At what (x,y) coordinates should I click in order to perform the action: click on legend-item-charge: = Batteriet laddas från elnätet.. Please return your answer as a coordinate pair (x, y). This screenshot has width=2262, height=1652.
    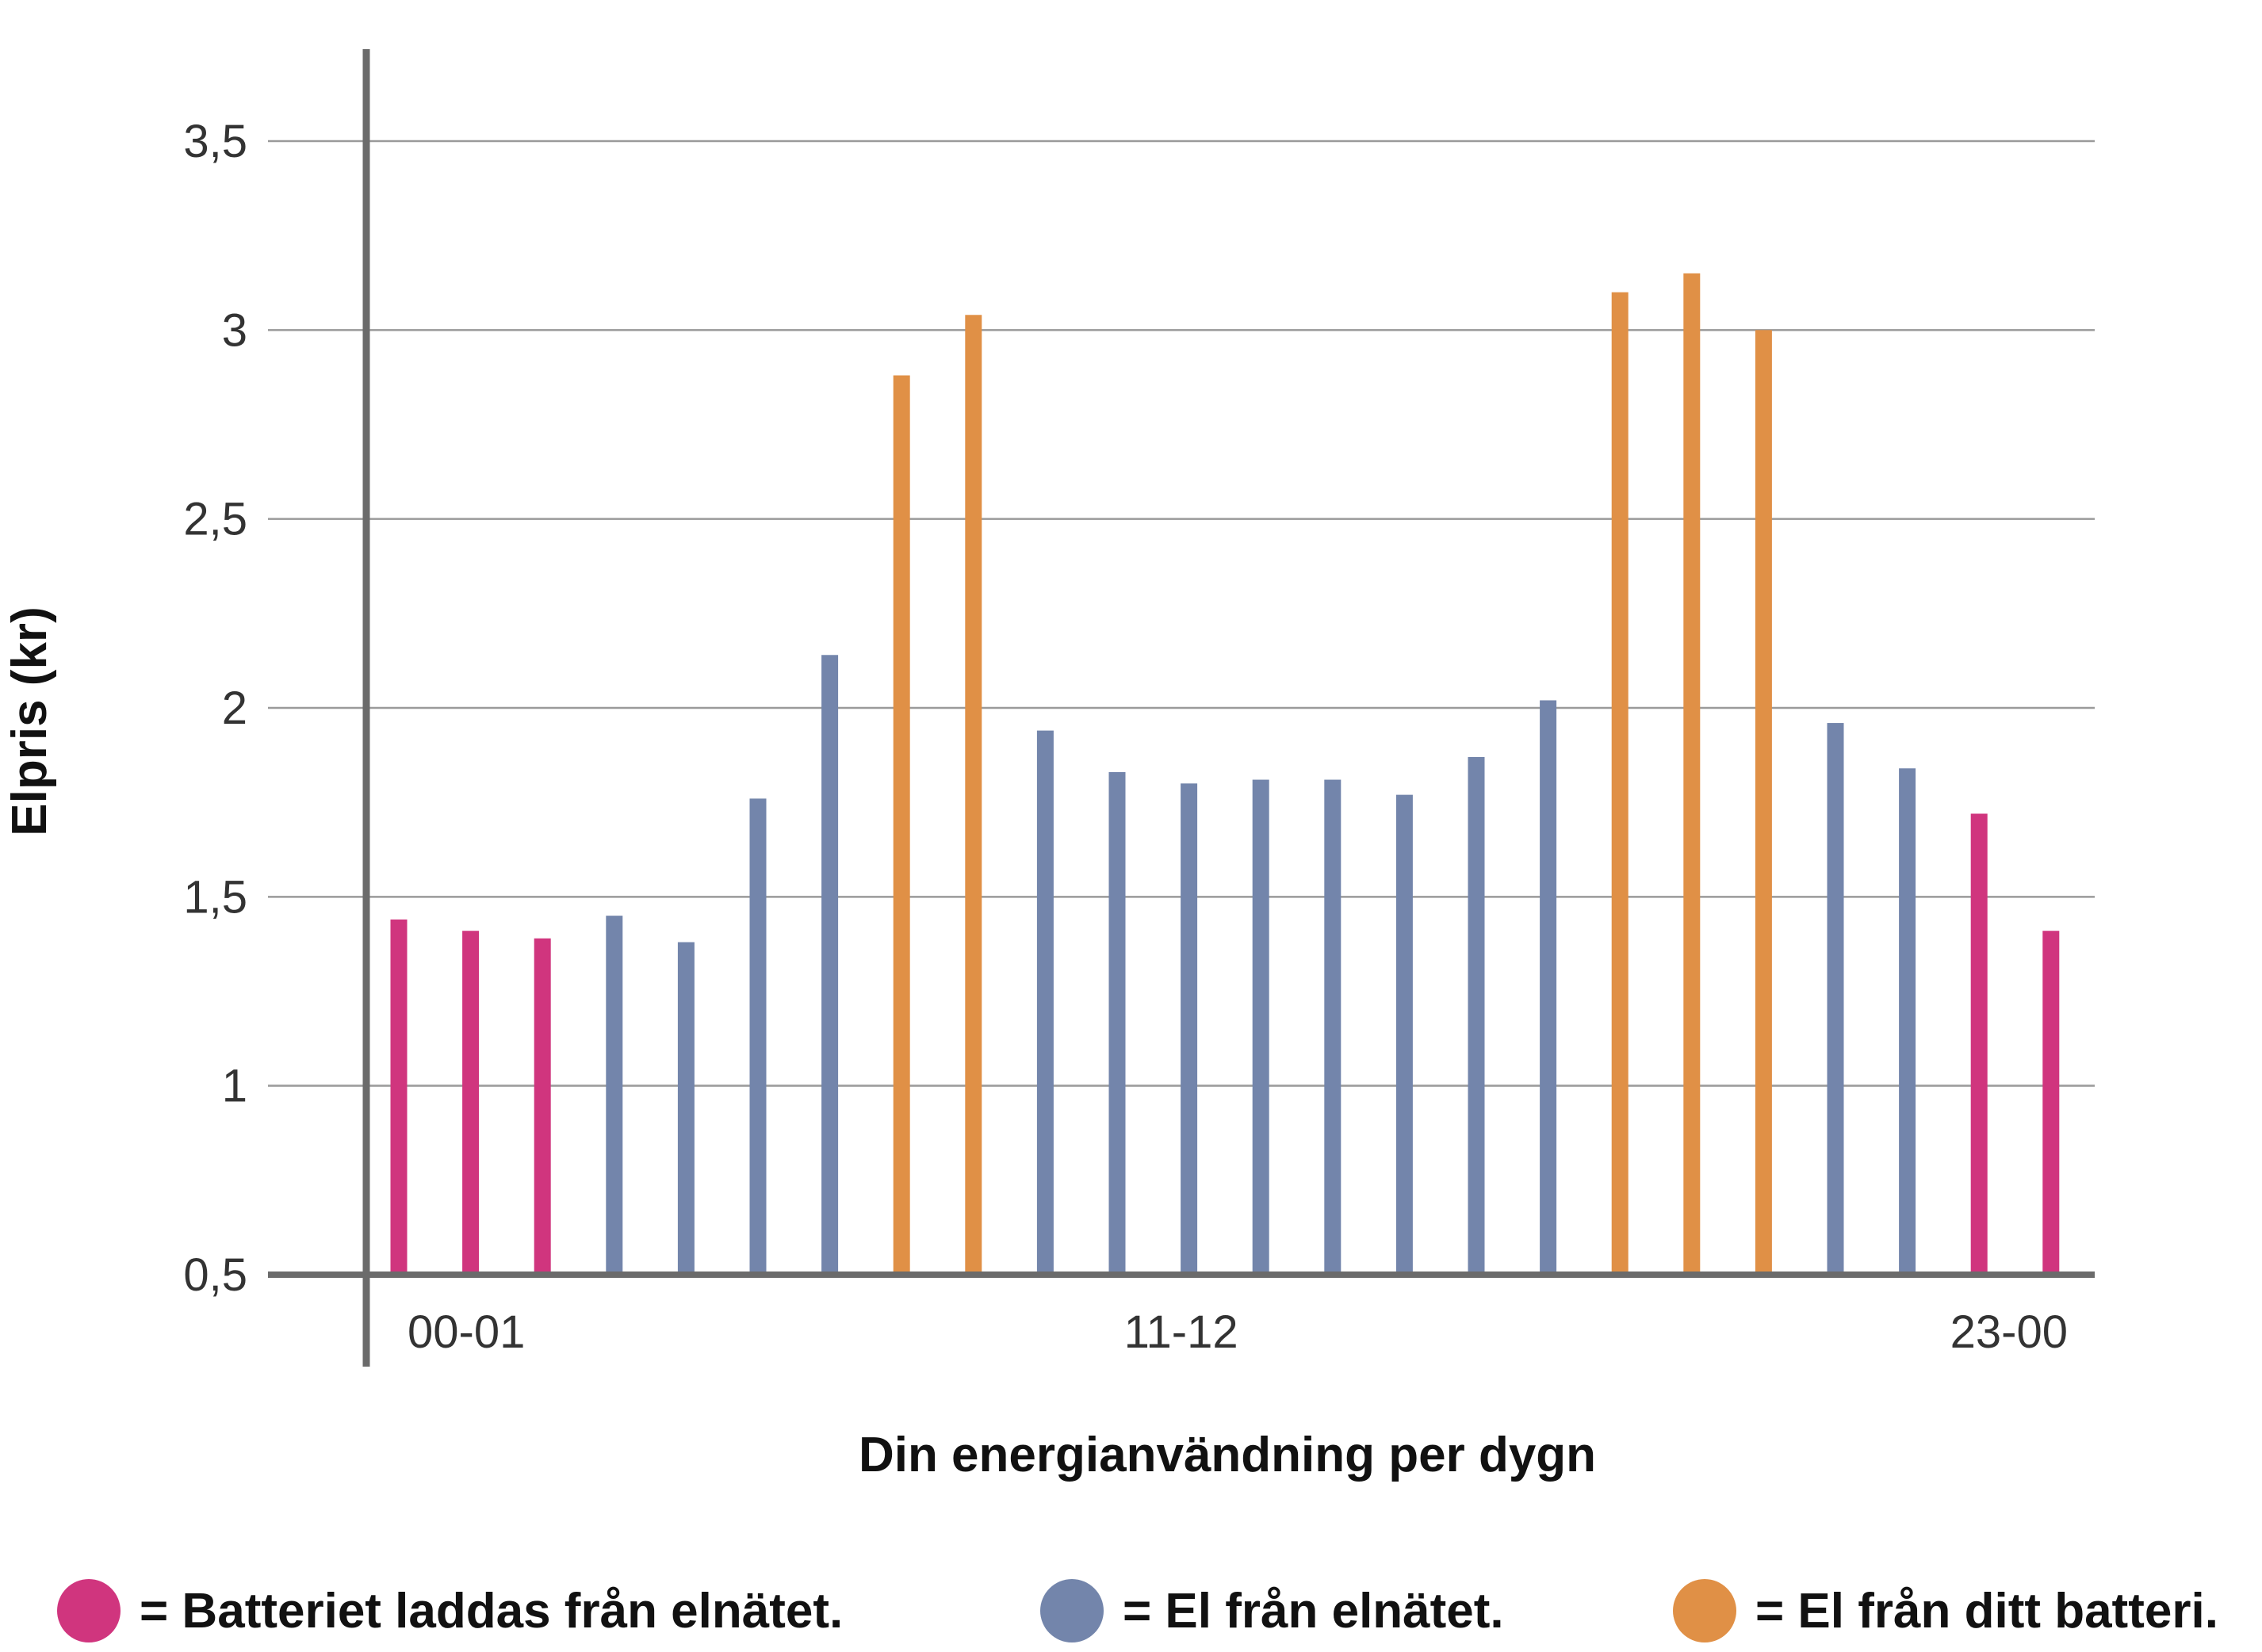
    Looking at the image, I should click on (450, 1611).